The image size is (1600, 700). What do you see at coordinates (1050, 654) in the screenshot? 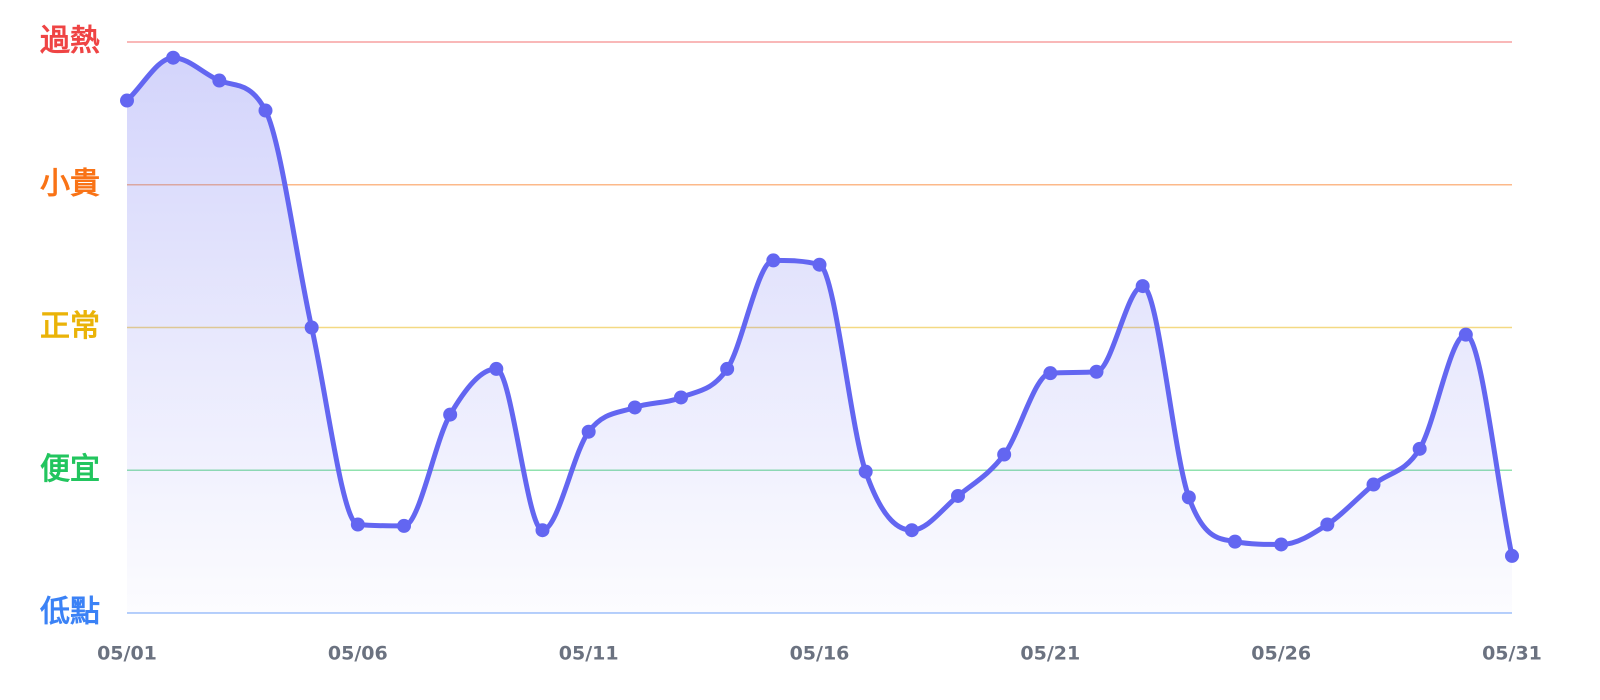
I see `x-tick-label: 05/21` at bounding box center [1050, 654].